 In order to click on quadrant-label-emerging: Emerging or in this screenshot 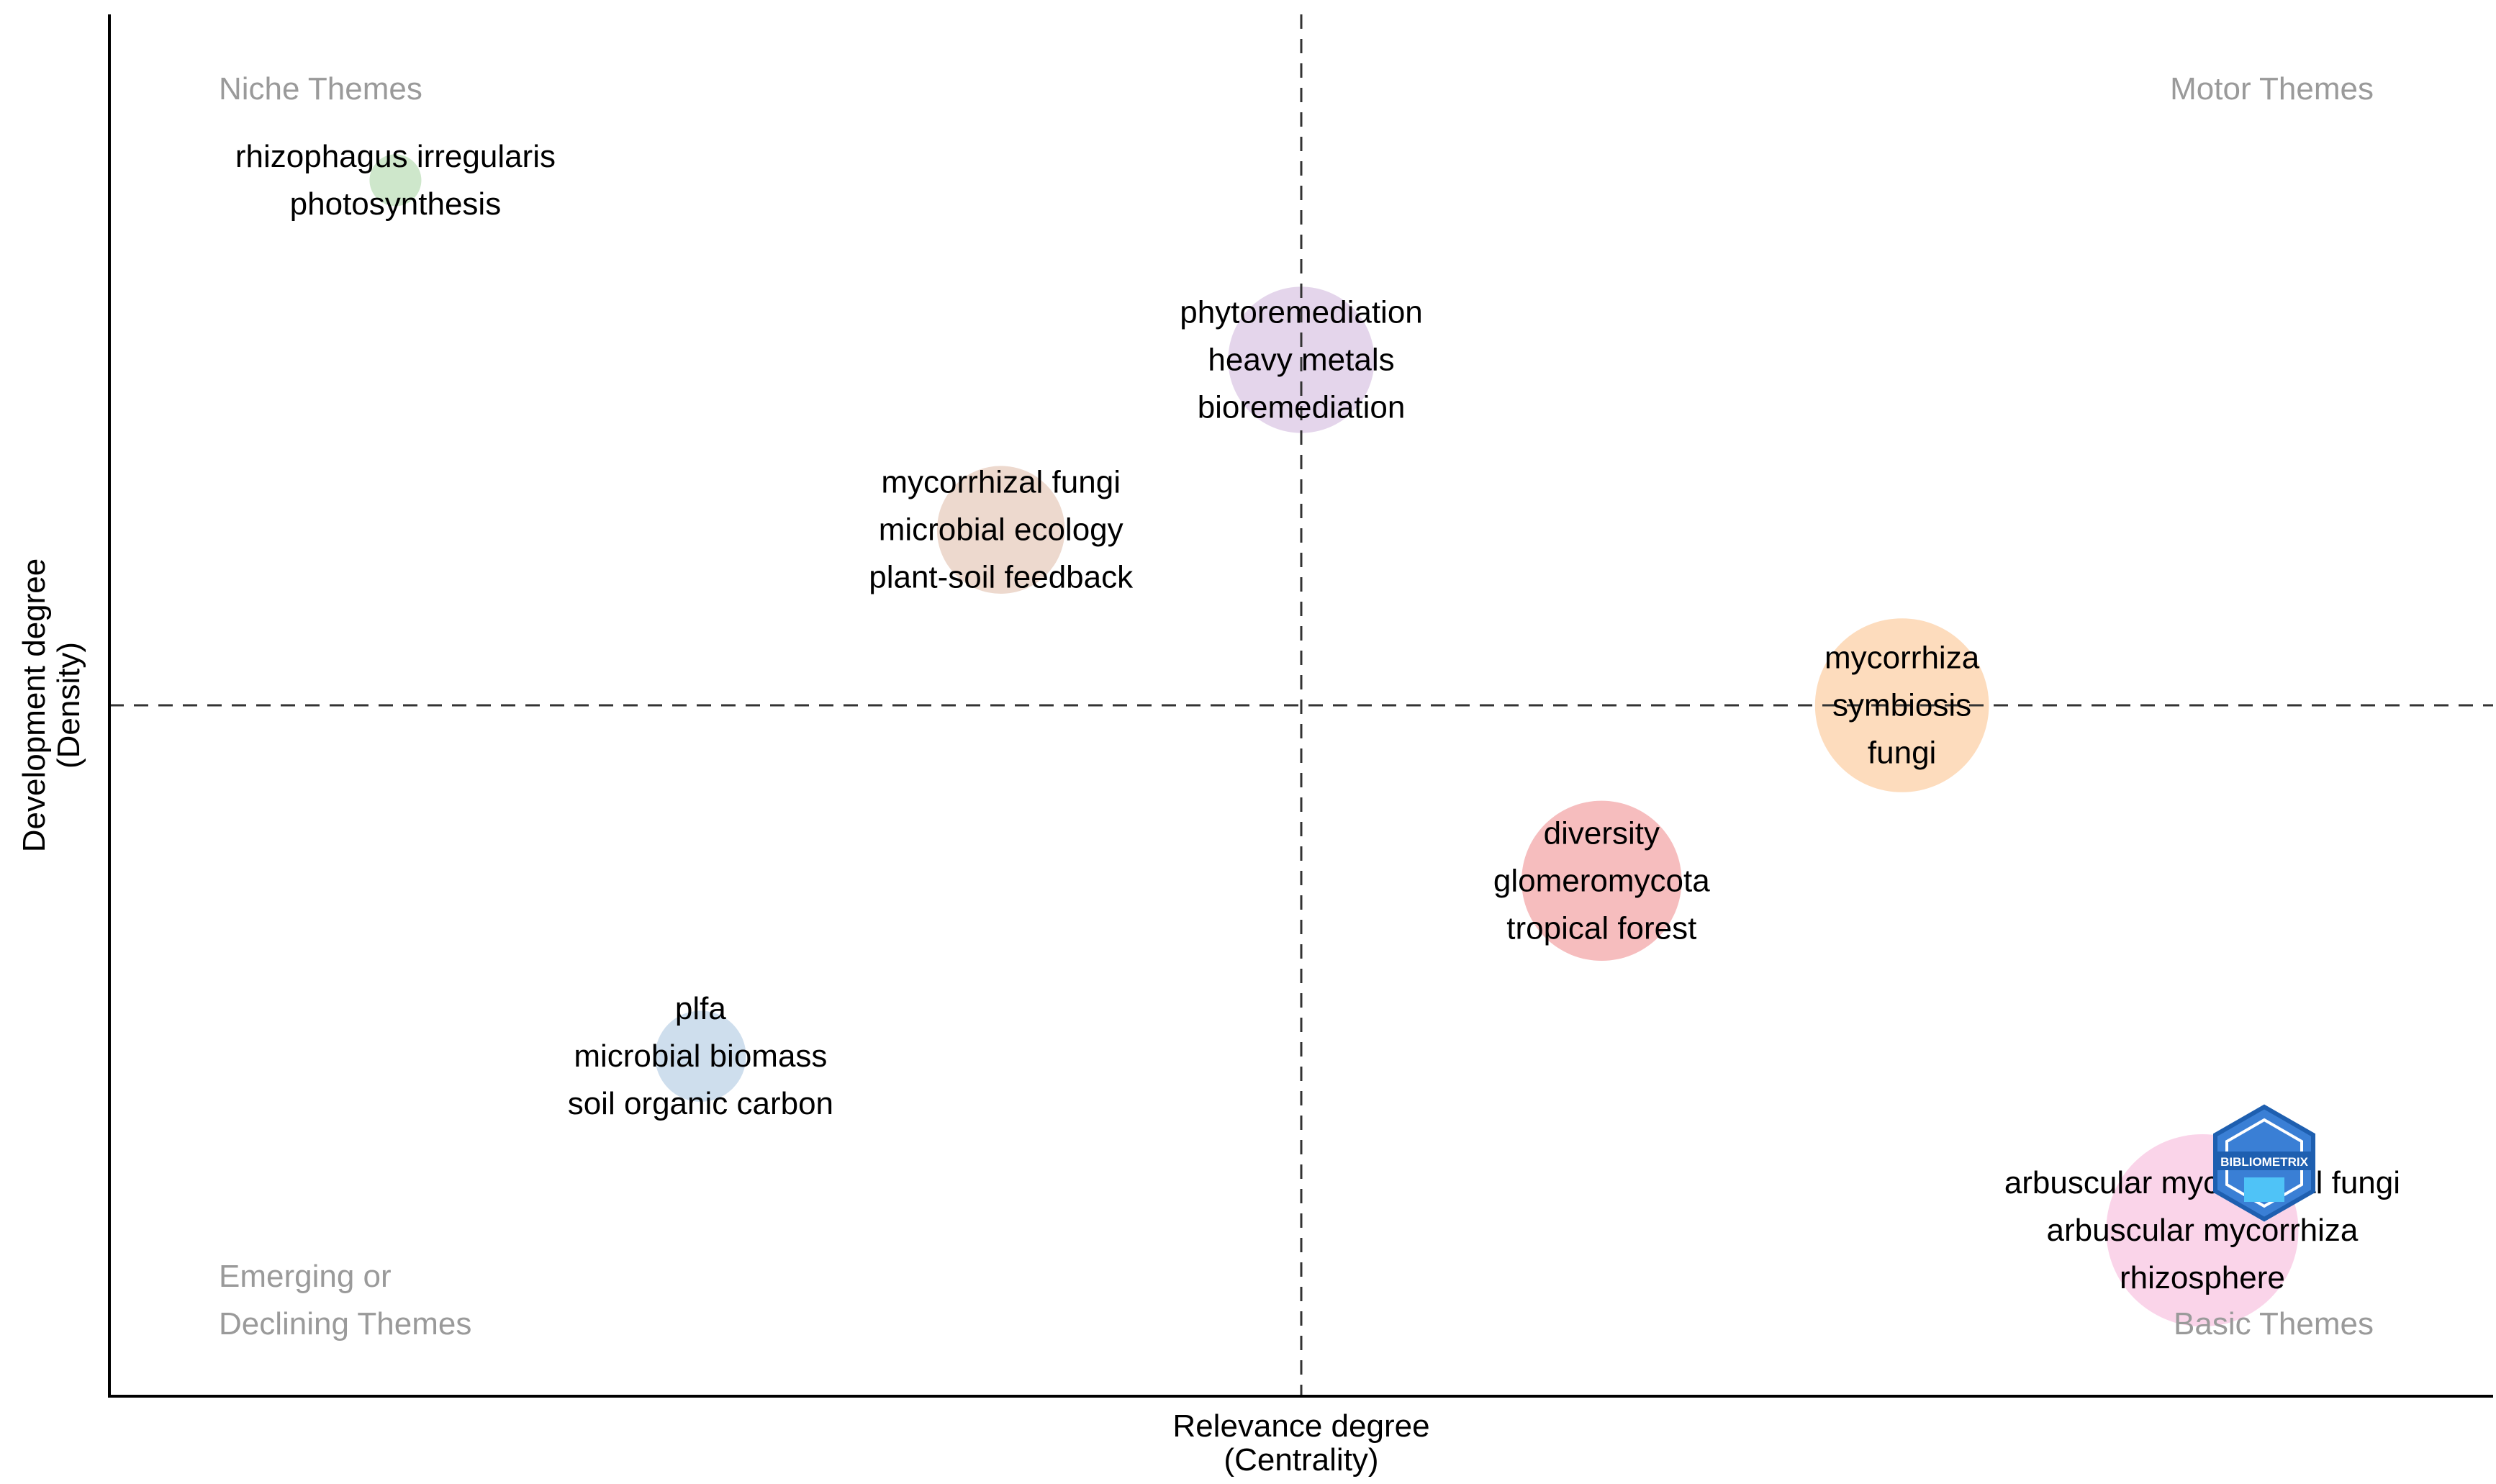, I will do `click(305, 1276)`.